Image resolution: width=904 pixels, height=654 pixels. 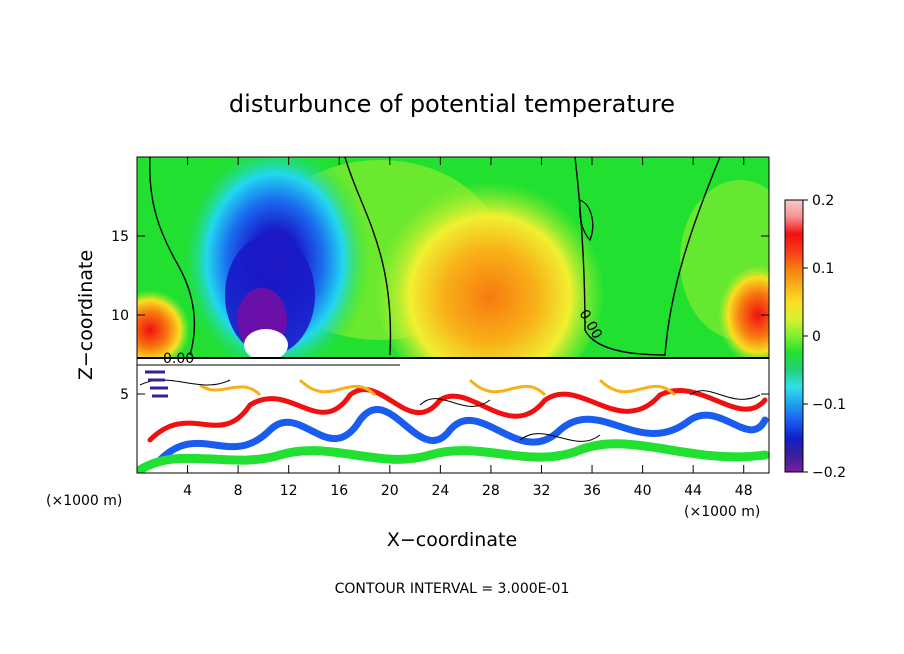 I want to click on x-tick-label: 32, so click(x=542, y=491).